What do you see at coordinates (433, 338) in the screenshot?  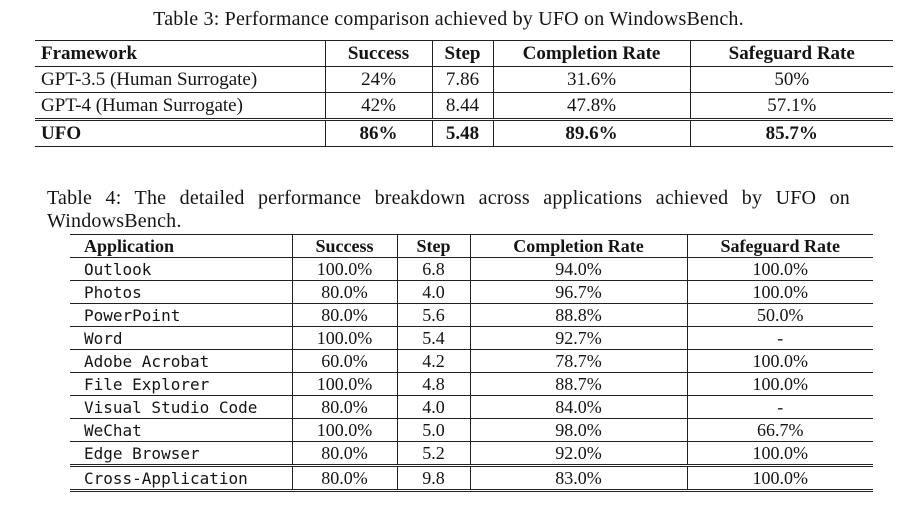 I see `step-cell: 5.4` at bounding box center [433, 338].